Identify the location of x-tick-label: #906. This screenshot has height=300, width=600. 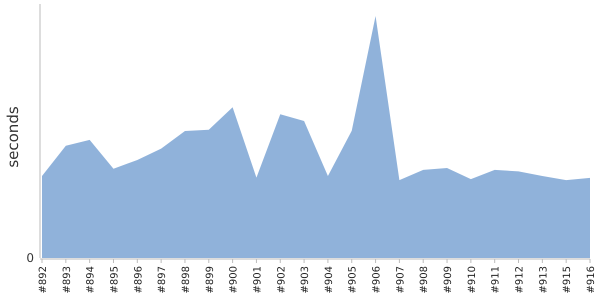
(377, 280).